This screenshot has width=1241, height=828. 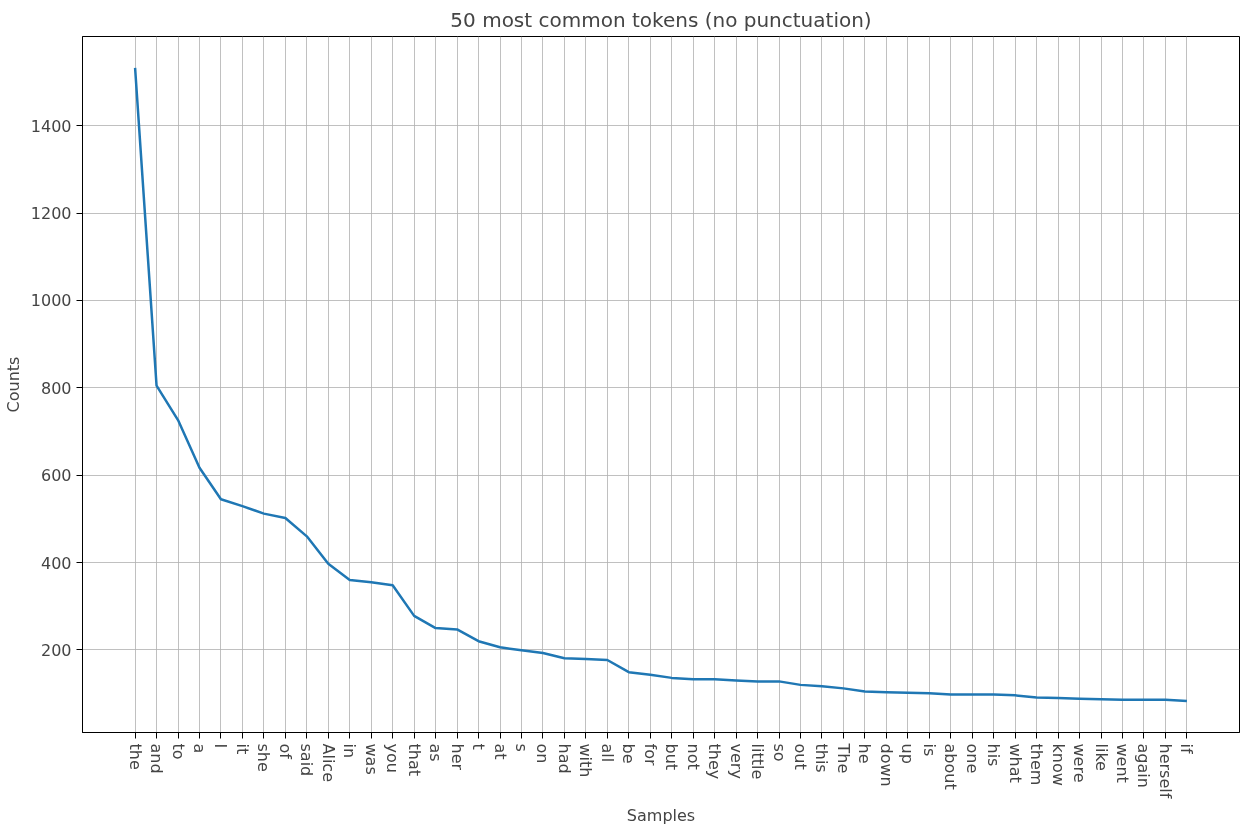 I want to click on x-tick-label: the, so click(x=135, y=756).